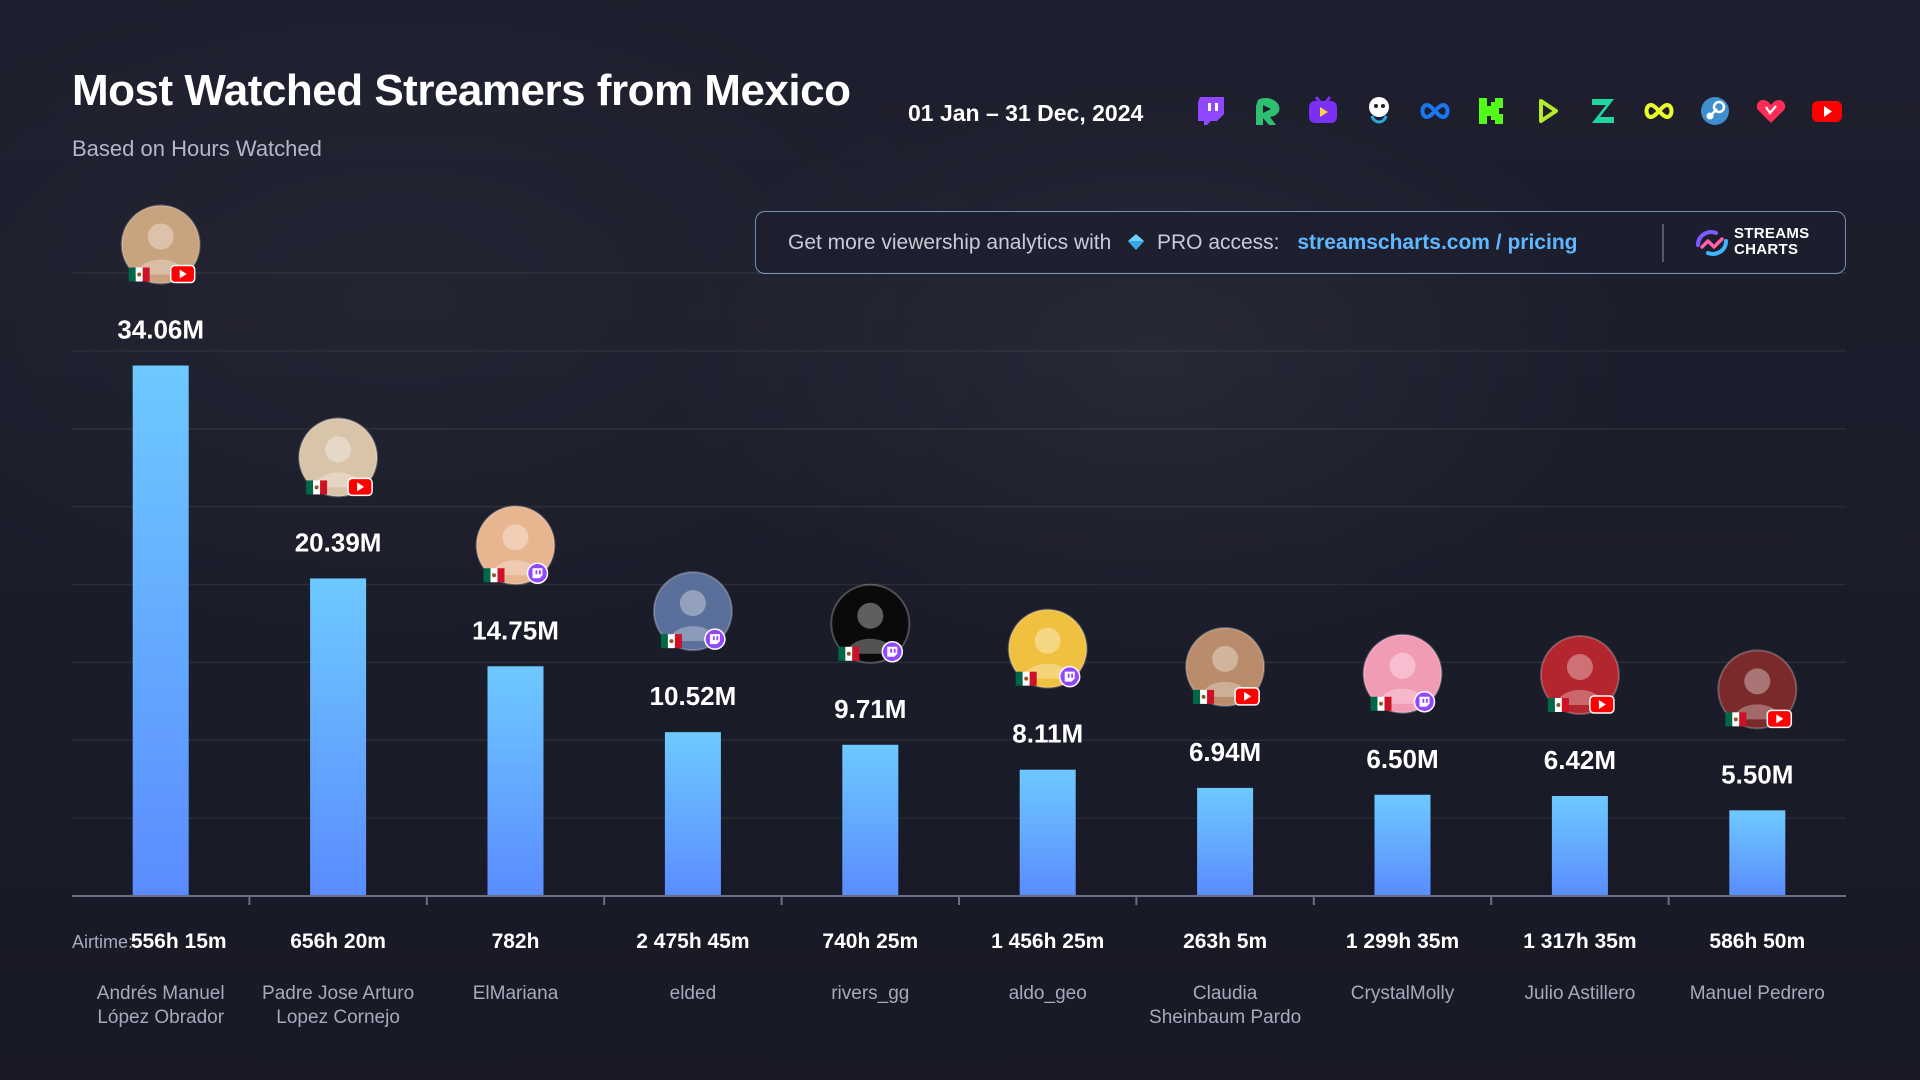 This screenshot has height=1080, width=1920. I want to click on steam-icon, so click(1715, 111).